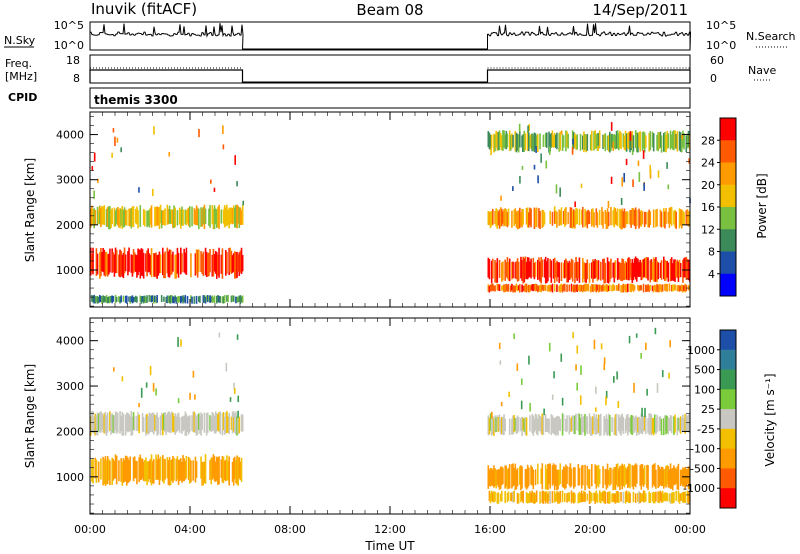 Image resolution: width=800 pixels, height=554 pixels. What do you see at coordinates (166, 37) in the screenshot?
I see `nsky-line` at bounding box center [166, 37].